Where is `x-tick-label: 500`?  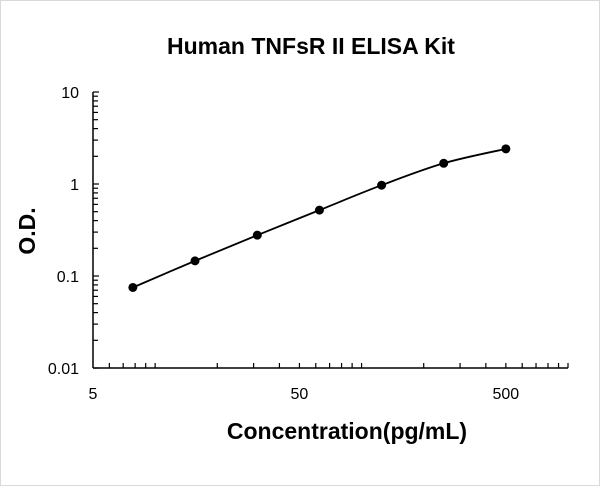 x-tick-label: 500 is located at coordinates (506, 394).